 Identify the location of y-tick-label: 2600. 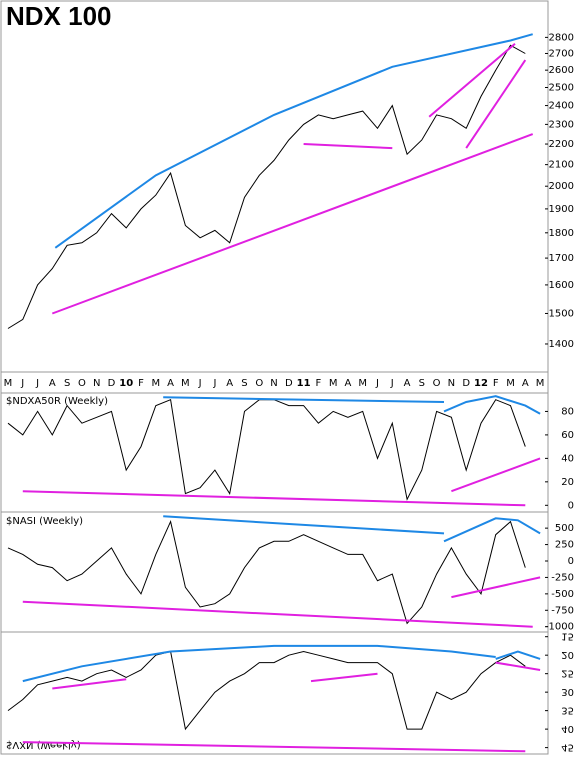
(561, 70).